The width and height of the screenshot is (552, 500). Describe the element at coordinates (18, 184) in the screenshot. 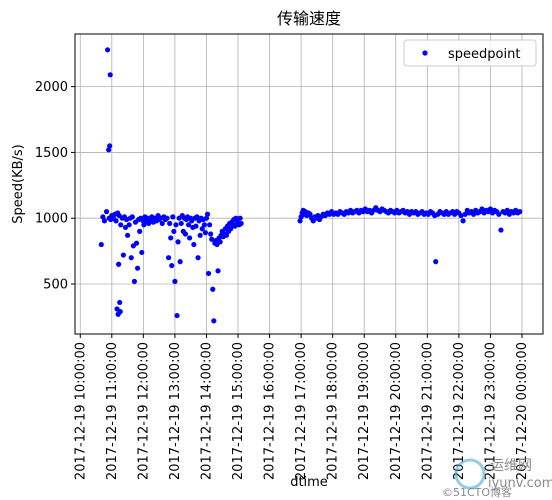

I see `y-axis-title: Speed(KB/s)` at that location.